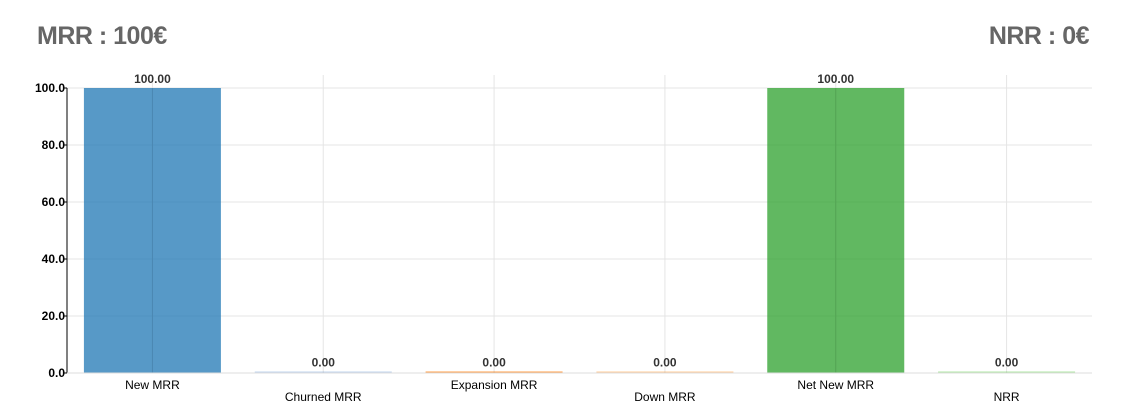 Image resolution: width=1126 pixels, height=420 pixels. I want to click on y-tick-label: 100.0, so click(50, 88).